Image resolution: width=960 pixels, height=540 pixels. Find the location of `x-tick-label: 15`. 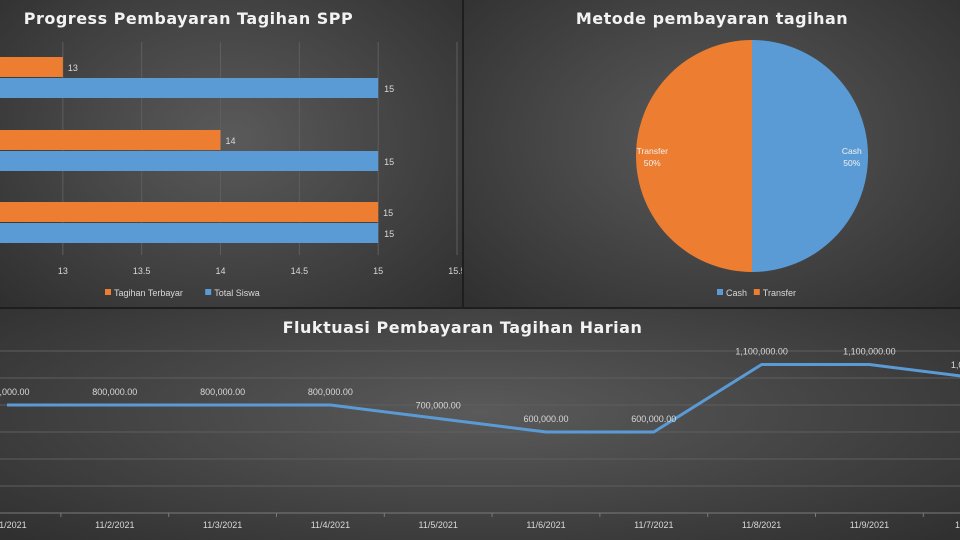

x-tick-label: 15 is located at coordinates (378, 271).